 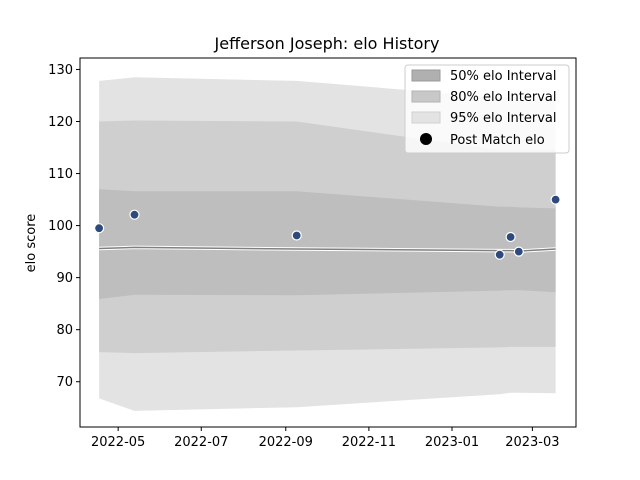 I want to click on x-tick-label: 2022-05, so click(x=118, y=442).